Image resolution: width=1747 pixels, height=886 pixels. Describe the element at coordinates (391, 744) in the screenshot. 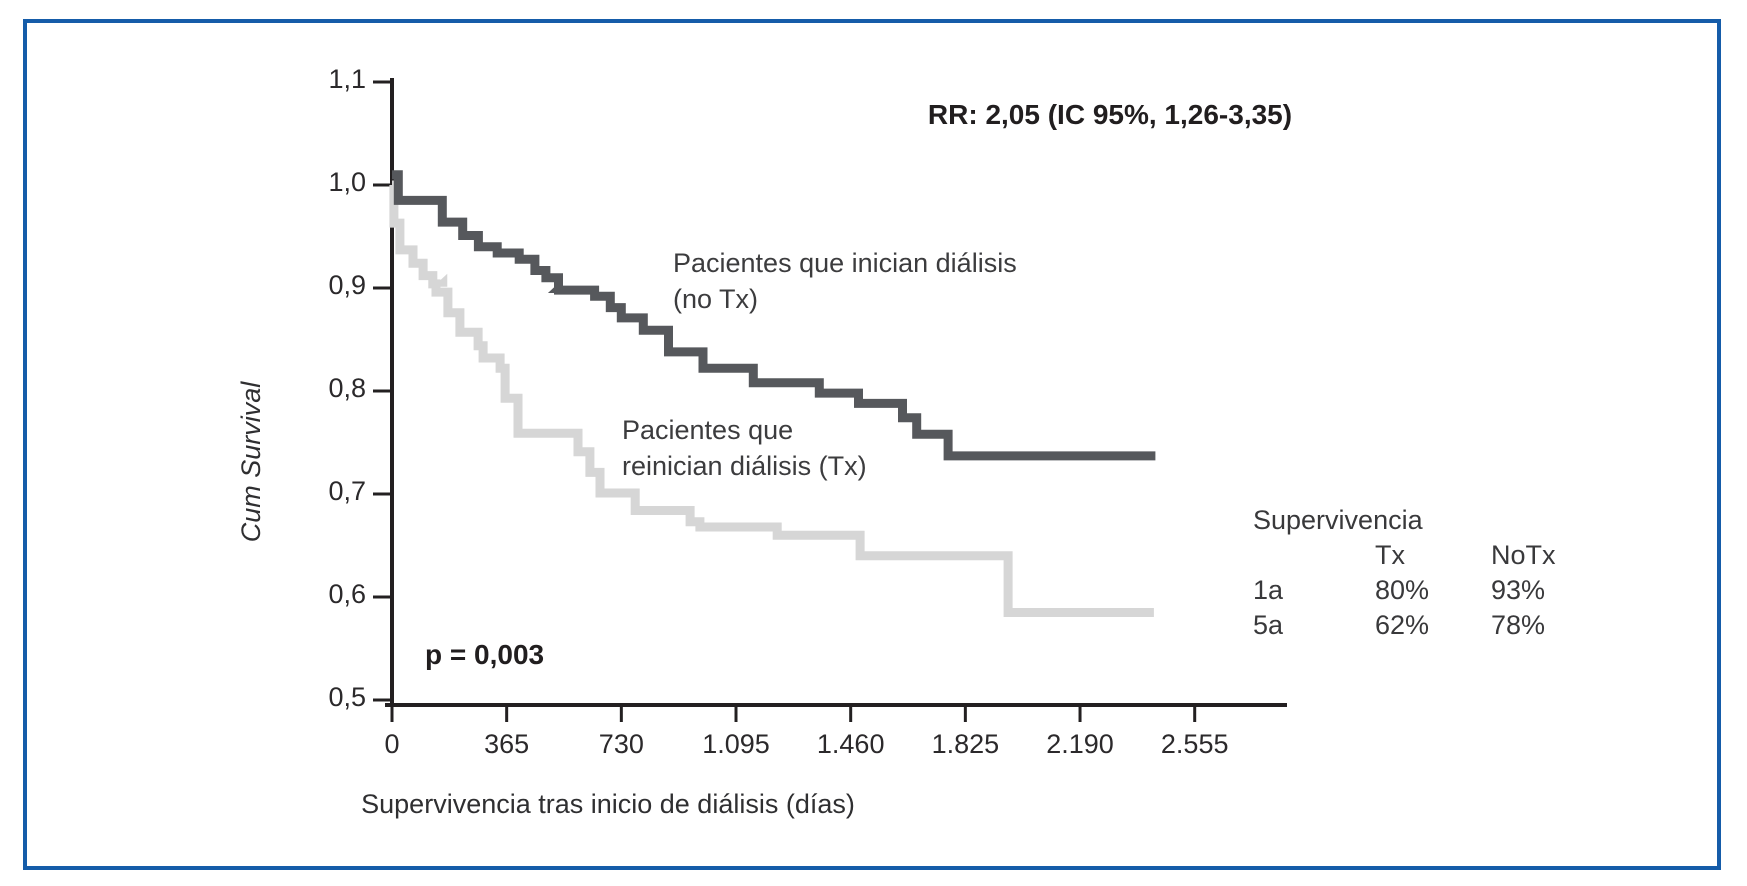

I see `x-tick-label: 0` at that location.